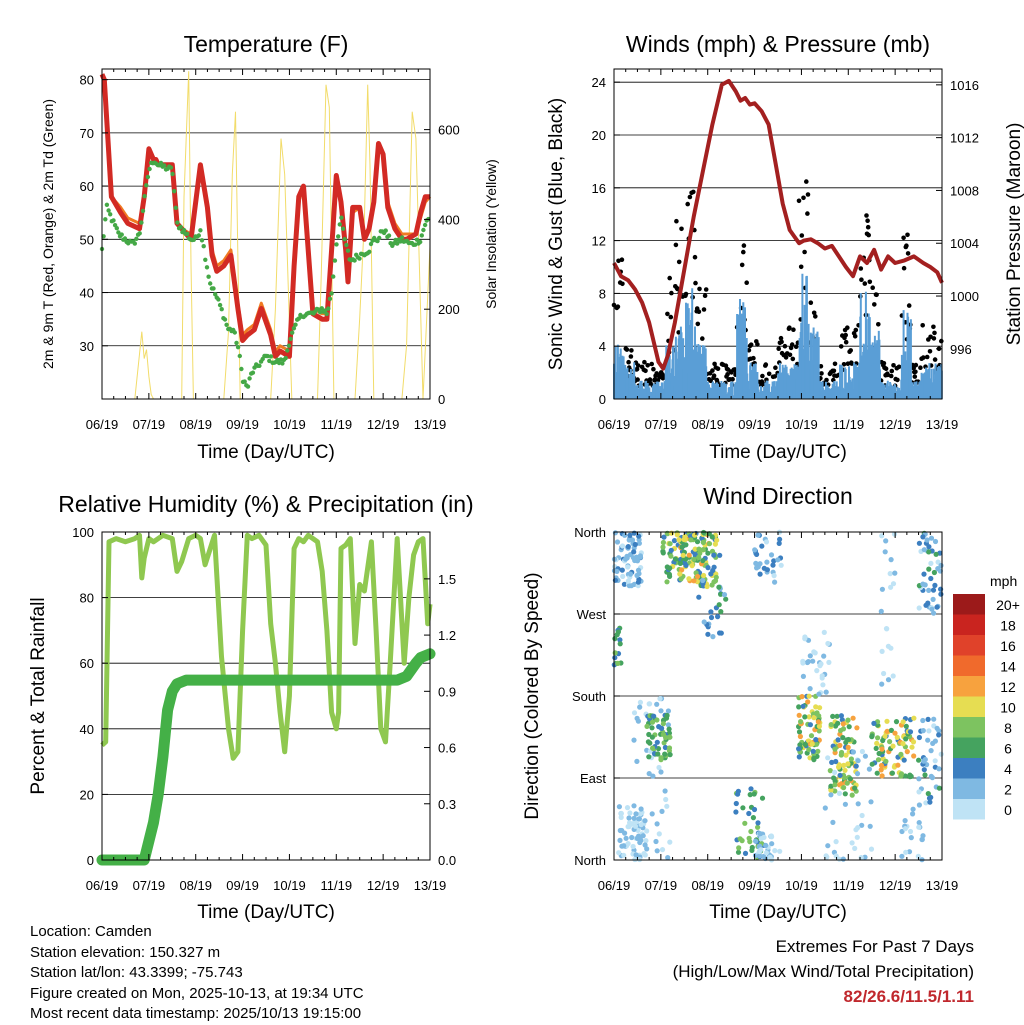 This screenshot has height=1025, width=1024. I want to click on wind-direction-xlabel: Time (Day/UTC), so click(778, 912).